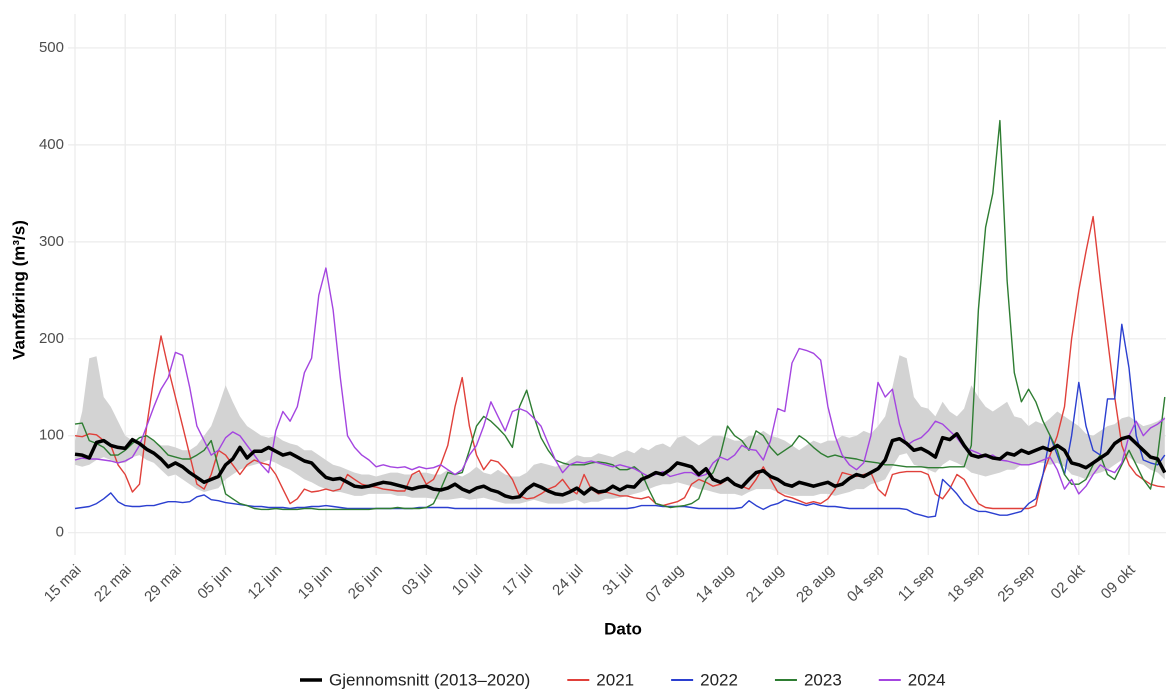 The height and width of the screenshot is (691, 1166). Describe the element at coordinates (51, 144) in the screenshot. I see `y-tick-label: 400` at that location.